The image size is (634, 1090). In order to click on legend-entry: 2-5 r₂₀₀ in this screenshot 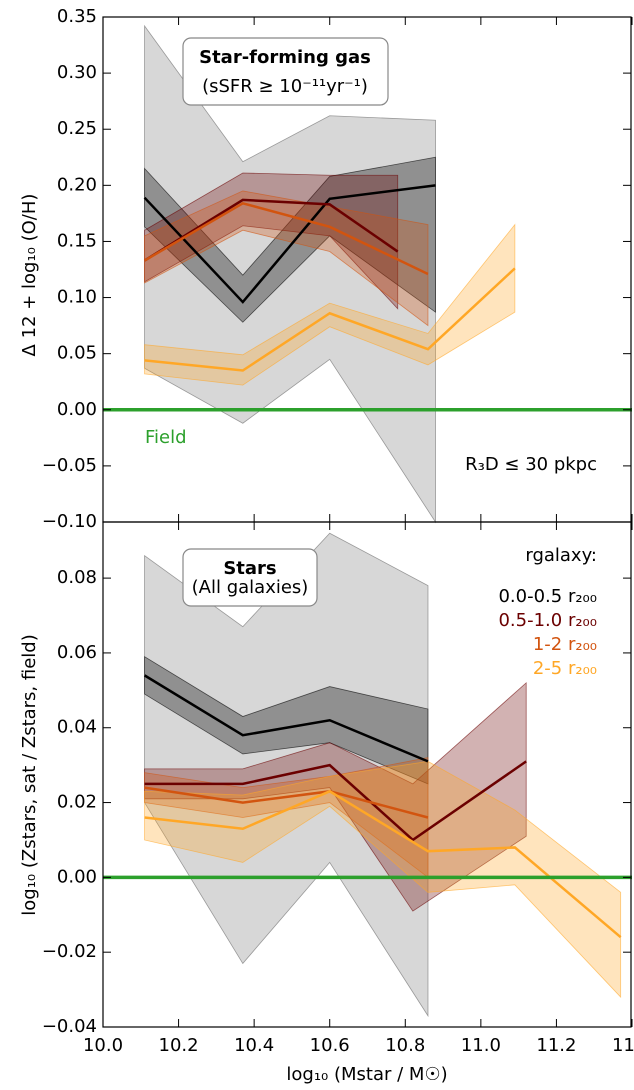, I will do `click(565, 668)`.